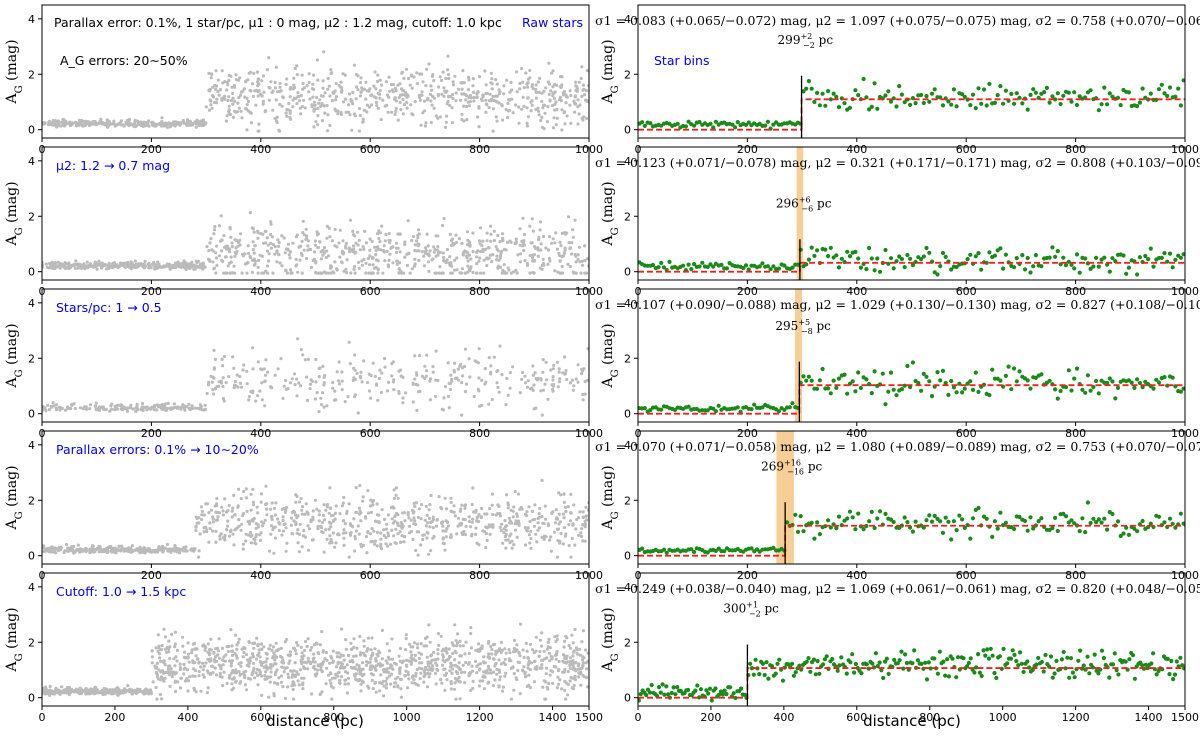  What do you see at coordinates (800, 213) in the screenshot?
I see `break-uncertainty-band` at bounding box center [800, 213].